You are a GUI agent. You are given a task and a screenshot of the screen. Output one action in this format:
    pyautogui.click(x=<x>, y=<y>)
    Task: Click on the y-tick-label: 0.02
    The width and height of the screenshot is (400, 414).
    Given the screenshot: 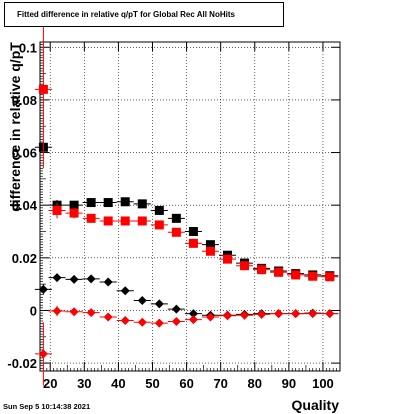 What is the action you would take?
    pyautogui.click(x=24, y=258)
    